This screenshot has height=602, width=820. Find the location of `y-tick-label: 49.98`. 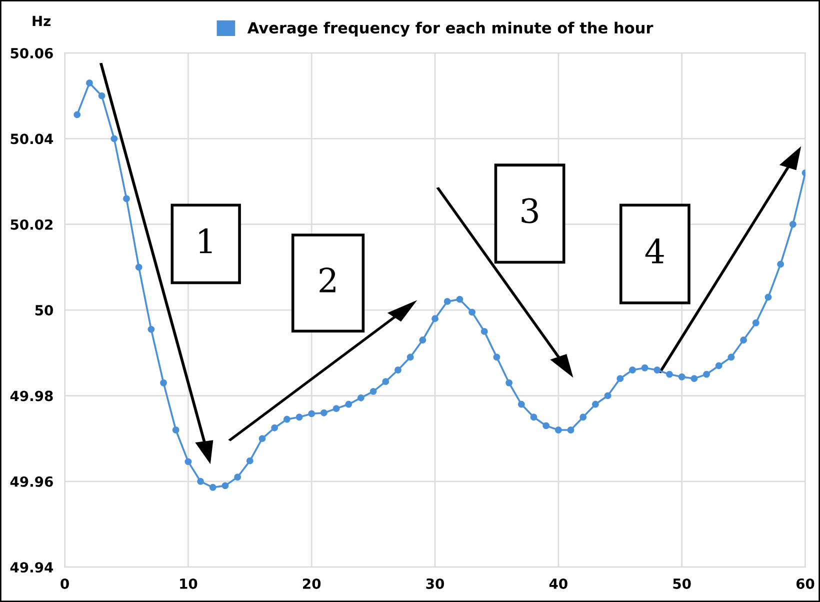

y-tick-label: 49.98 is located at coordinates (31, 396).